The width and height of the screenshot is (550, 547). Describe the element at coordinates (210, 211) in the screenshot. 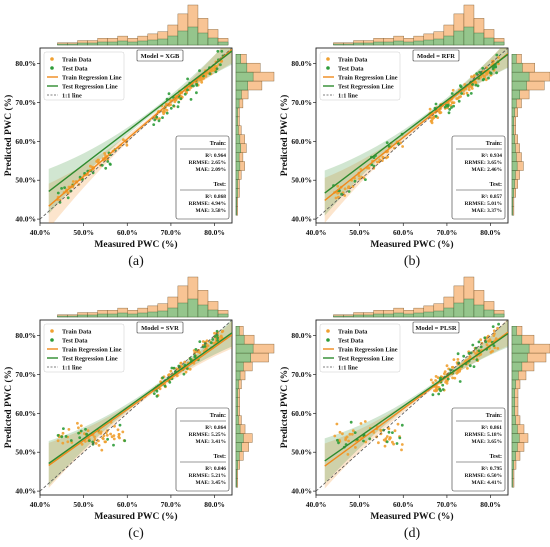

I see `test-stat: MAE: 3.58%` at that location.